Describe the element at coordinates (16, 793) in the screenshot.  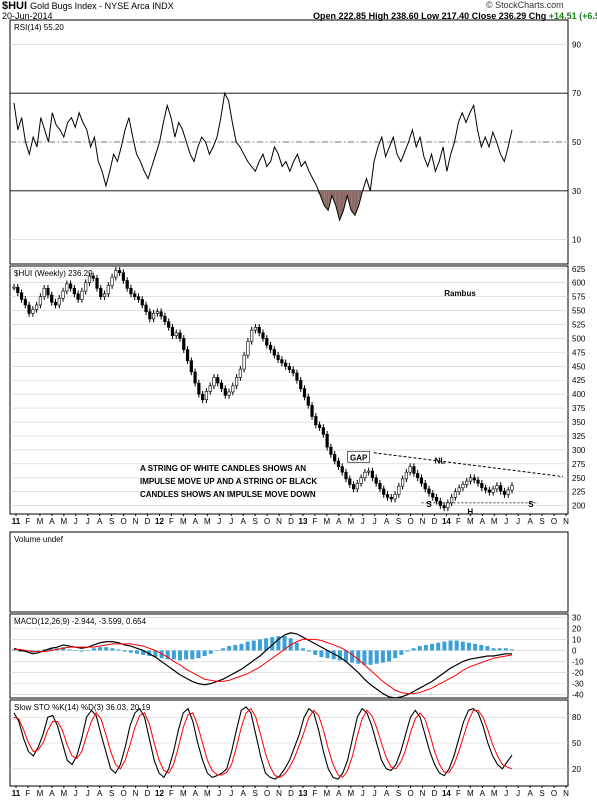
I see `x-tick-stoch: 11` at that location.